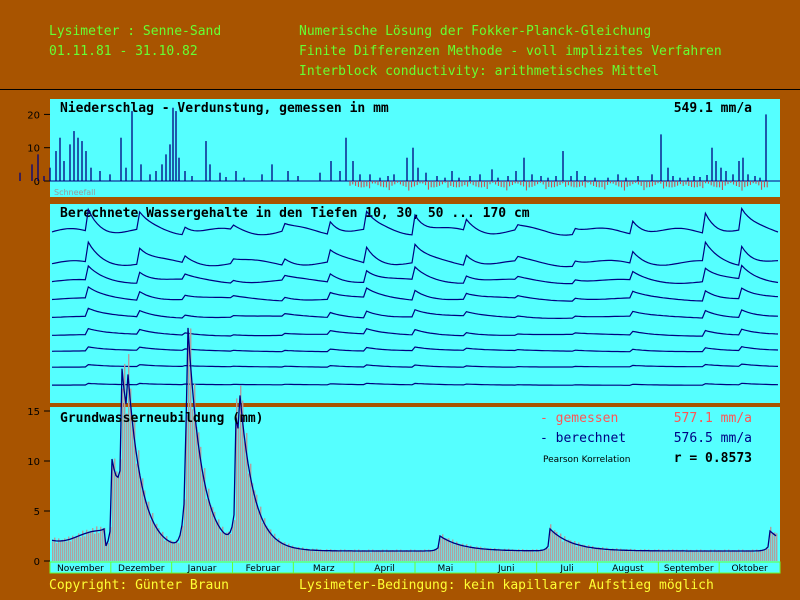 This screenshot has height=600, width=800. What do you see at coordinates (583, 438) in the screenshot?
I see `legend-computed-label: - berechnet` at bounding box center [583, 438].